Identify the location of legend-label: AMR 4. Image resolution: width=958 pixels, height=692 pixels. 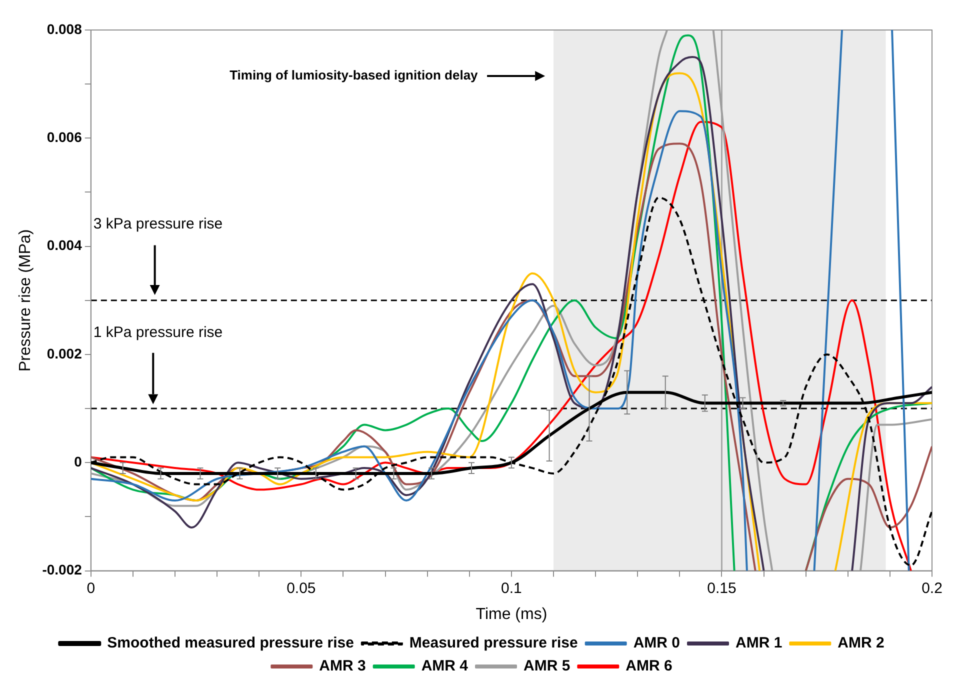
(445, 666).